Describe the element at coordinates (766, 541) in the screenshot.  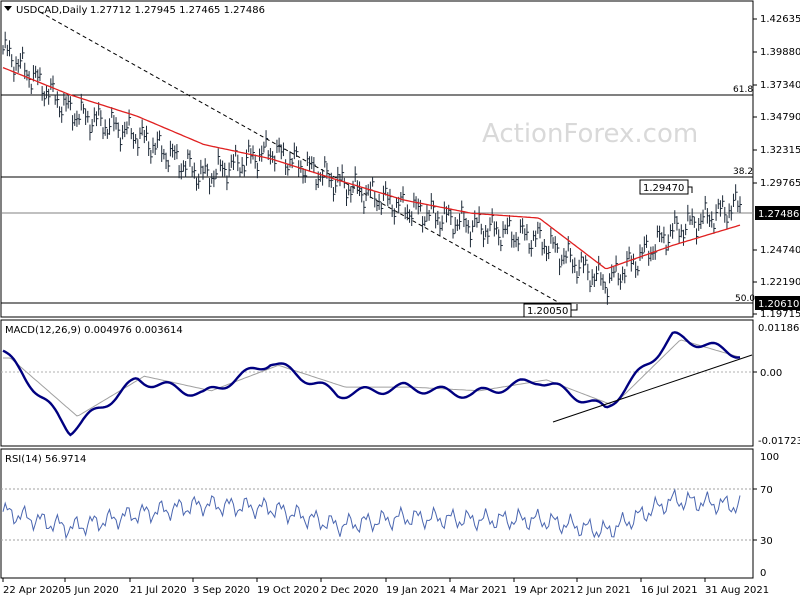
I see `rsi-tick-label: 30` at that location.